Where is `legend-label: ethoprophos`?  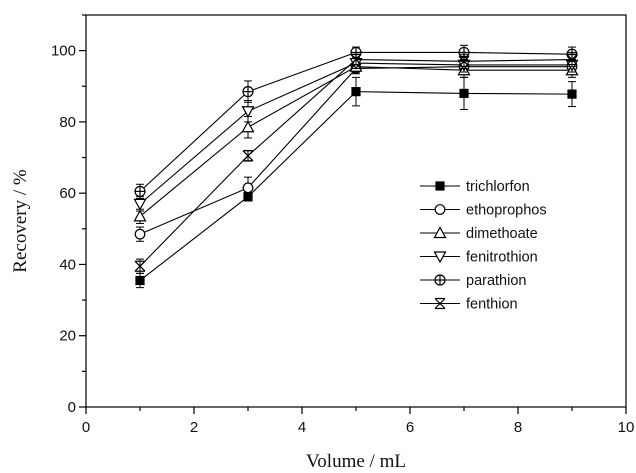 legend-label: ethoprophos is located at coordinates (506, 211).